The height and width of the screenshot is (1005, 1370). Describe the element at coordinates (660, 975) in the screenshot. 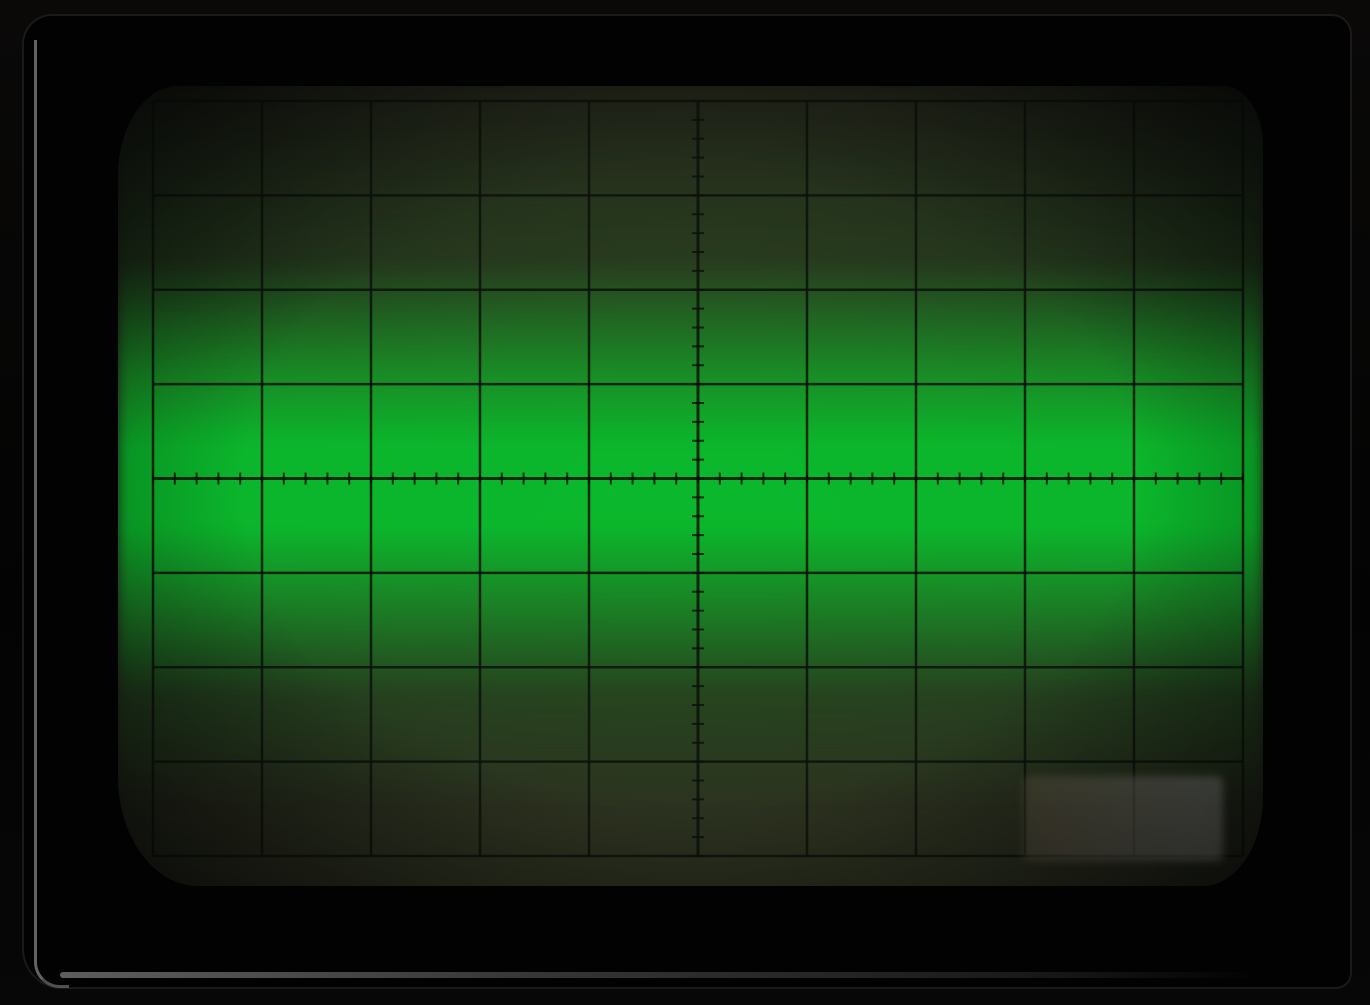

I see `bezel-bottom-highlight` at that location.